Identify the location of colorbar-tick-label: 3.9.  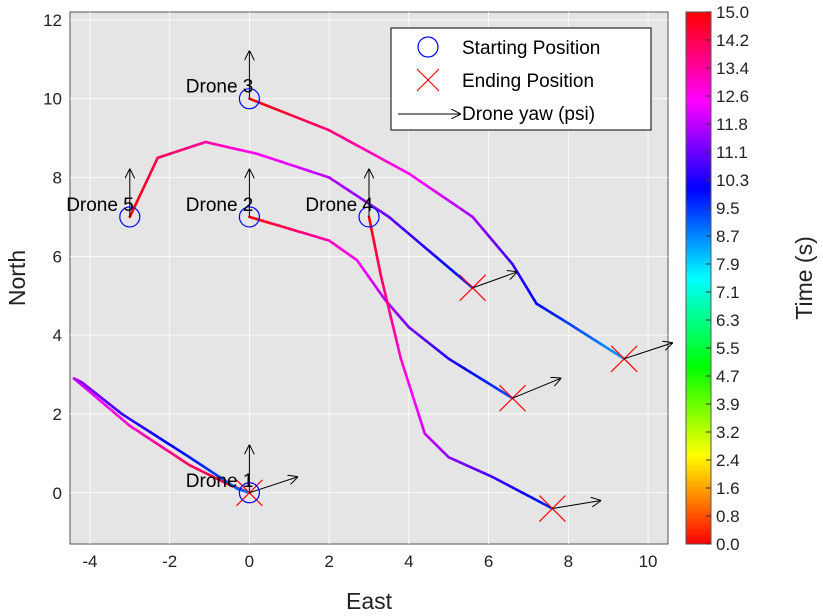
(728, 404).